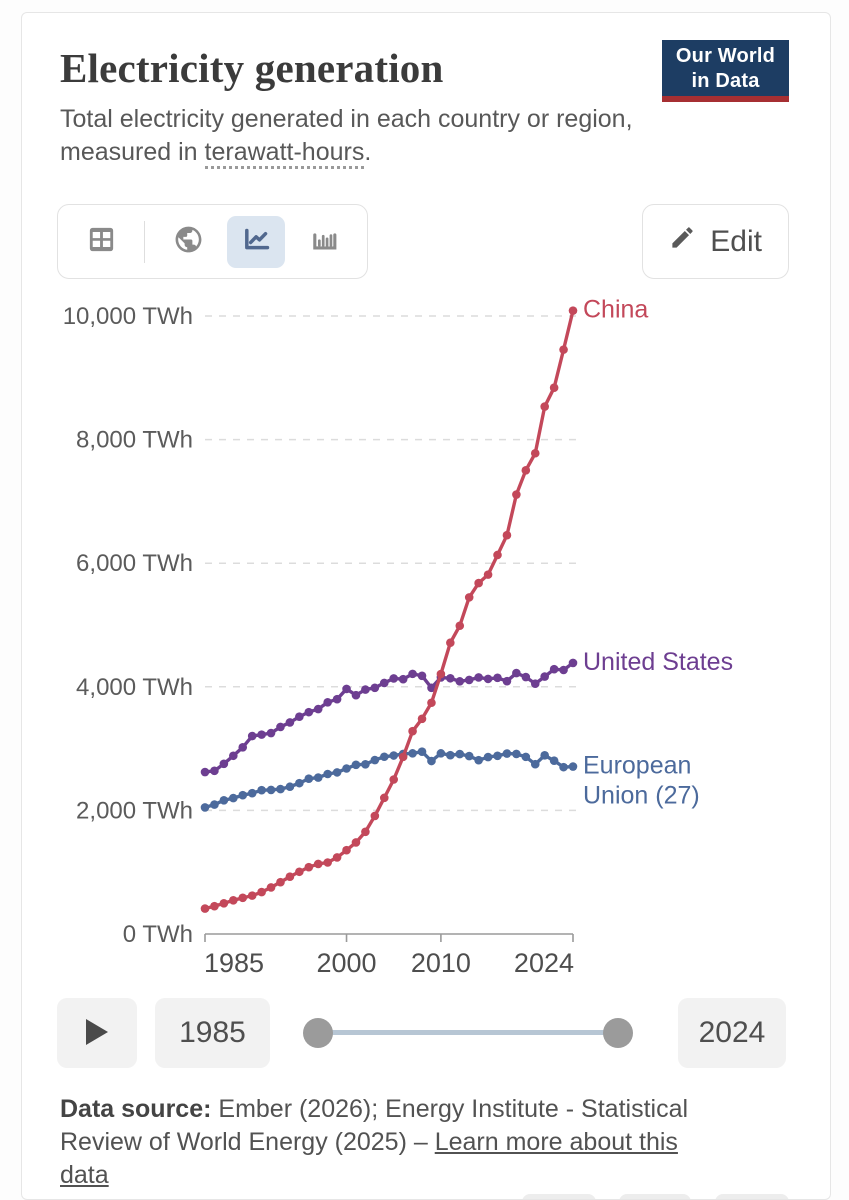 This screenshot has width=849, height=1200. What do you see at coordinates (369, 1158) in the screenshot?
I see `learn-more-link: Learn more about this data` at bounding box center [369, 1158].